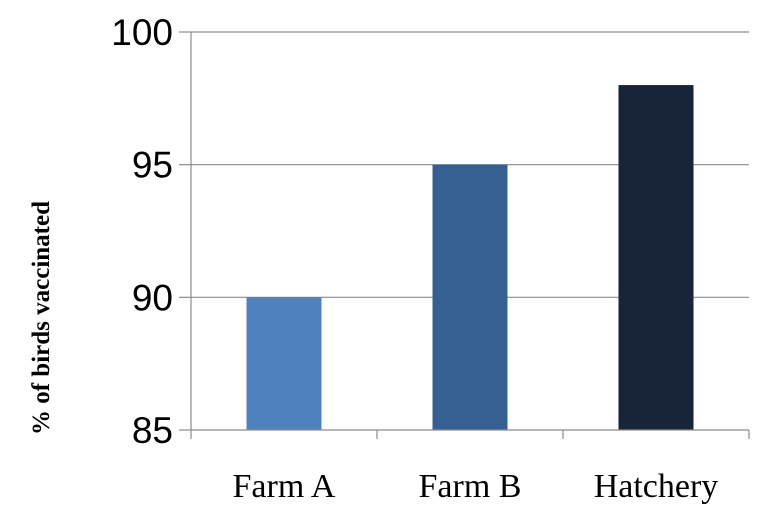 The image size is (757, 510). I want to click on y-tick-label: 90, so click(152, 297).